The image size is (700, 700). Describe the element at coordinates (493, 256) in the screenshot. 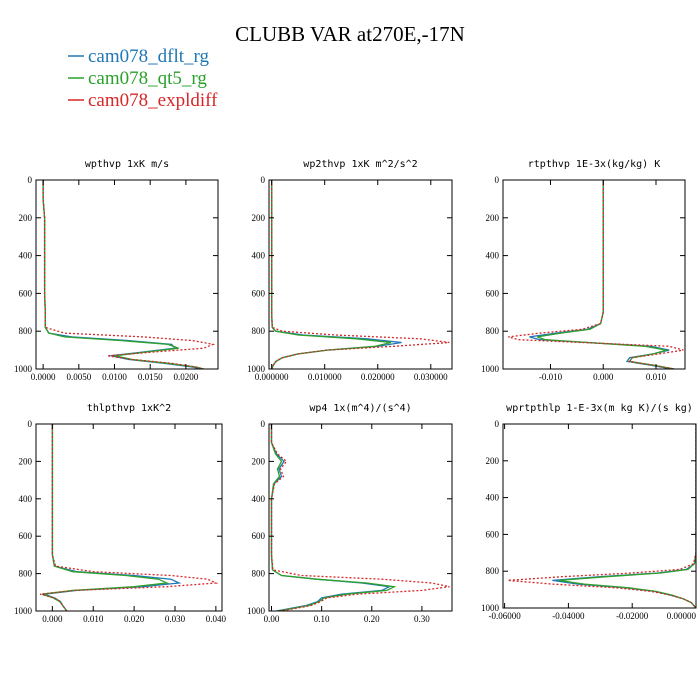

I see `y-tick-label-rtpthvp: 400` at that location.